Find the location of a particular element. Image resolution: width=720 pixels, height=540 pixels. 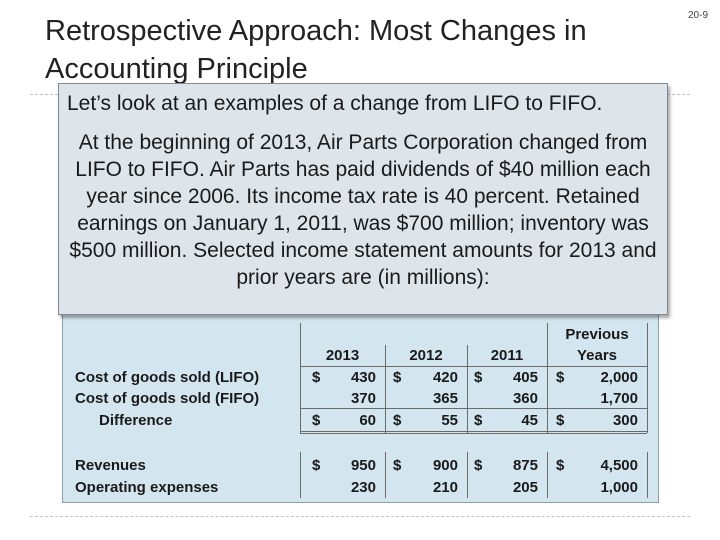

cell-value: 900 is located at coordinates (445, 465).